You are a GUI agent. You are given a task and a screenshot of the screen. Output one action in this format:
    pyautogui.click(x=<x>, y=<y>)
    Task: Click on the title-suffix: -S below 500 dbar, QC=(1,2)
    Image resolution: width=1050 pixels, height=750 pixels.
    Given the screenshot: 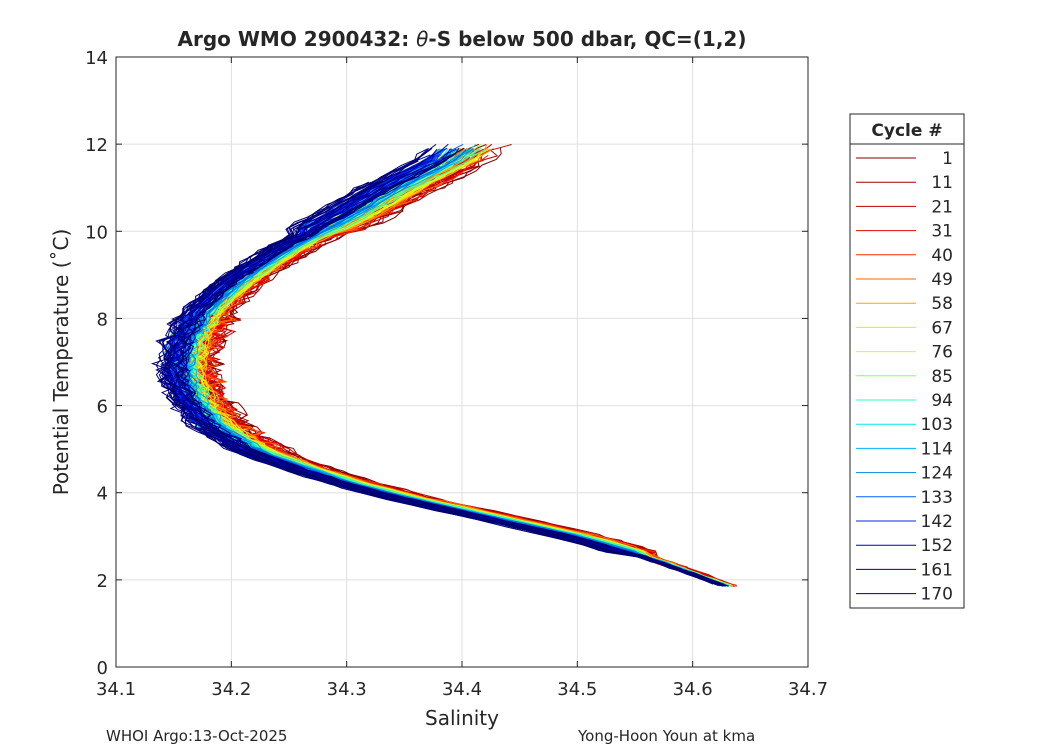 What is the action you would take?
    pyautogui.click(x=587, y=39)
    